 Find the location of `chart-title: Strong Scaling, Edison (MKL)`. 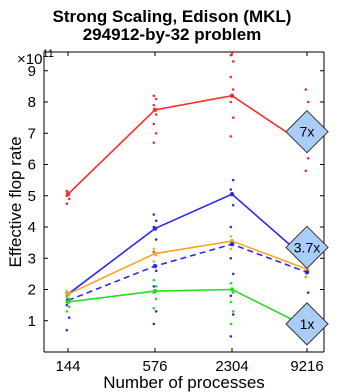

chart-title: Strong Scaling, Edison (MKL) is located at coordinates (172, 16).